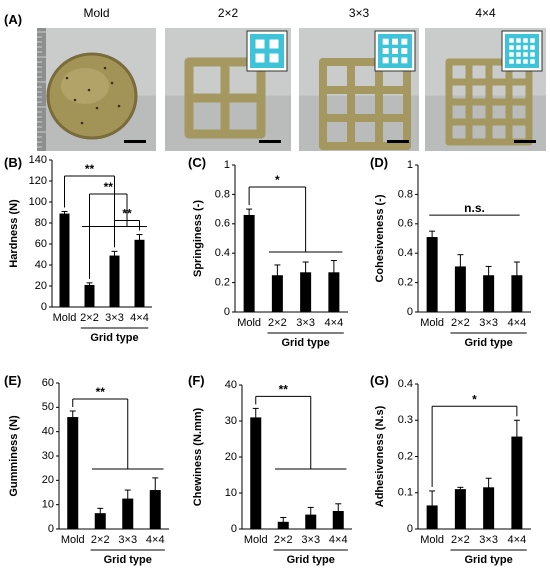  I want to click on significance-annotation: *, so click(295, 213).